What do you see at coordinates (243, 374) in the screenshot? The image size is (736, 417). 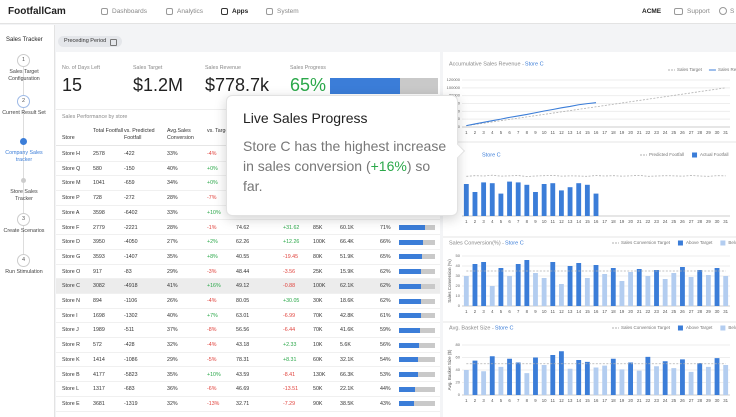 I see `table-cell: 43.59` at bounding box center [243, 374].